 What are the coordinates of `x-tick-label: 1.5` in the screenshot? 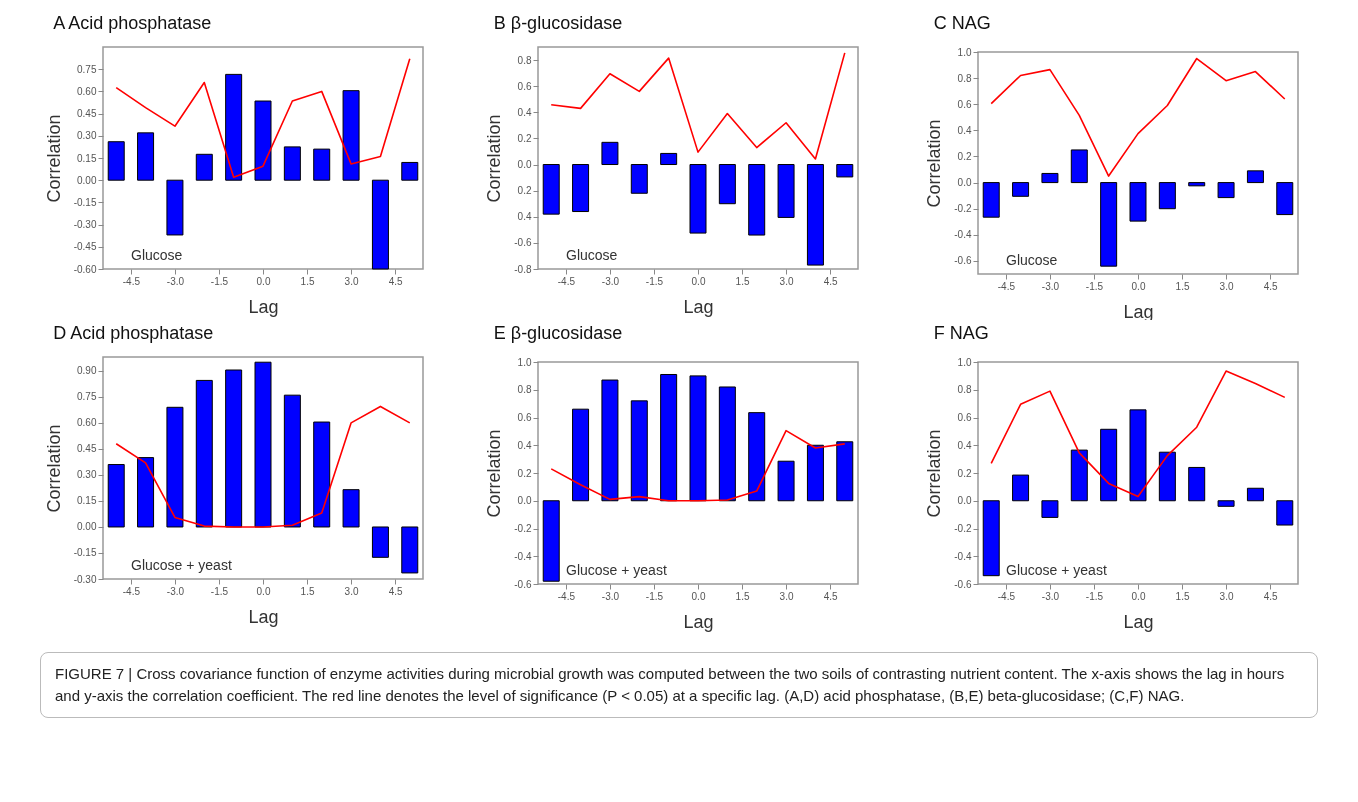 It's located at (307, 281).